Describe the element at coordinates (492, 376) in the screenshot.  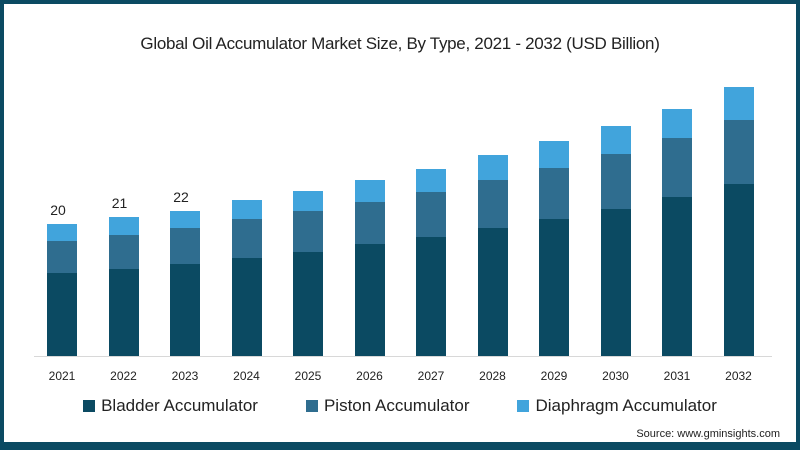
I see `x-tick-label: 2028` at that location.